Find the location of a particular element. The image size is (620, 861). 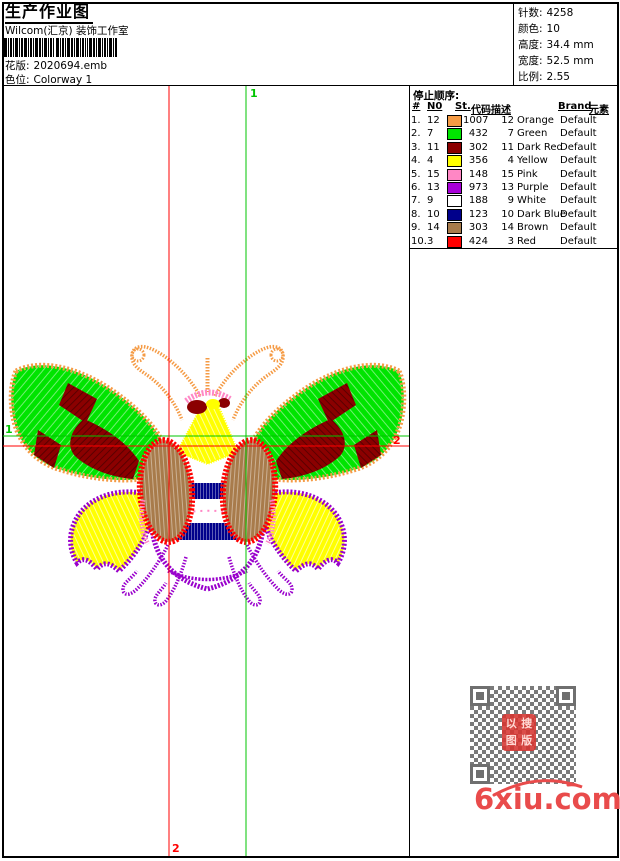

cell-desc: Dark Red is located at coordinates (540, 147).